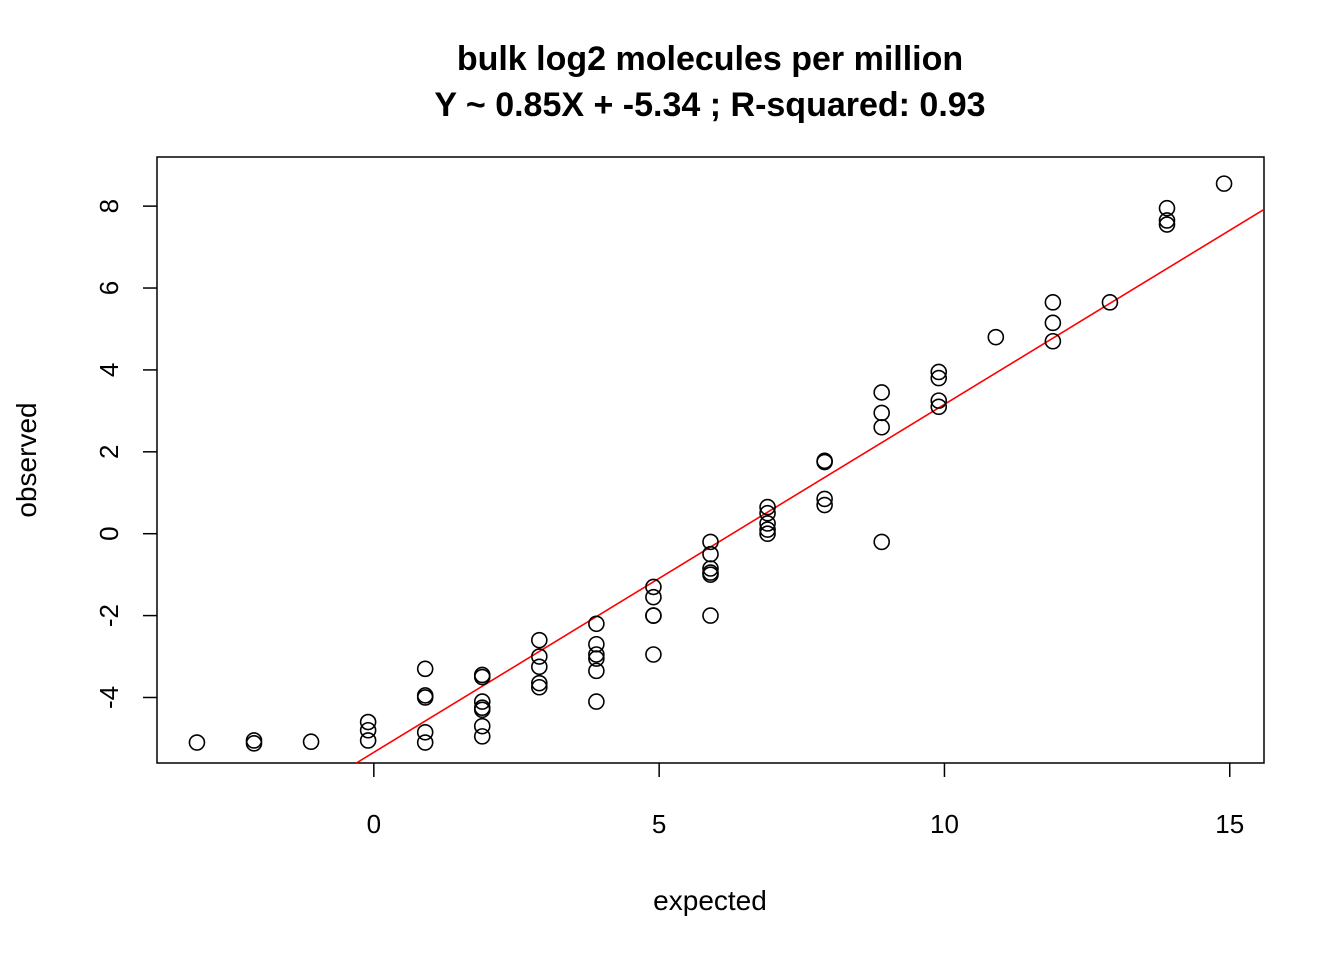  Describe the element at coordinates (109, 615) in the screenshot. I see `y-tick-label: -2` at that location.